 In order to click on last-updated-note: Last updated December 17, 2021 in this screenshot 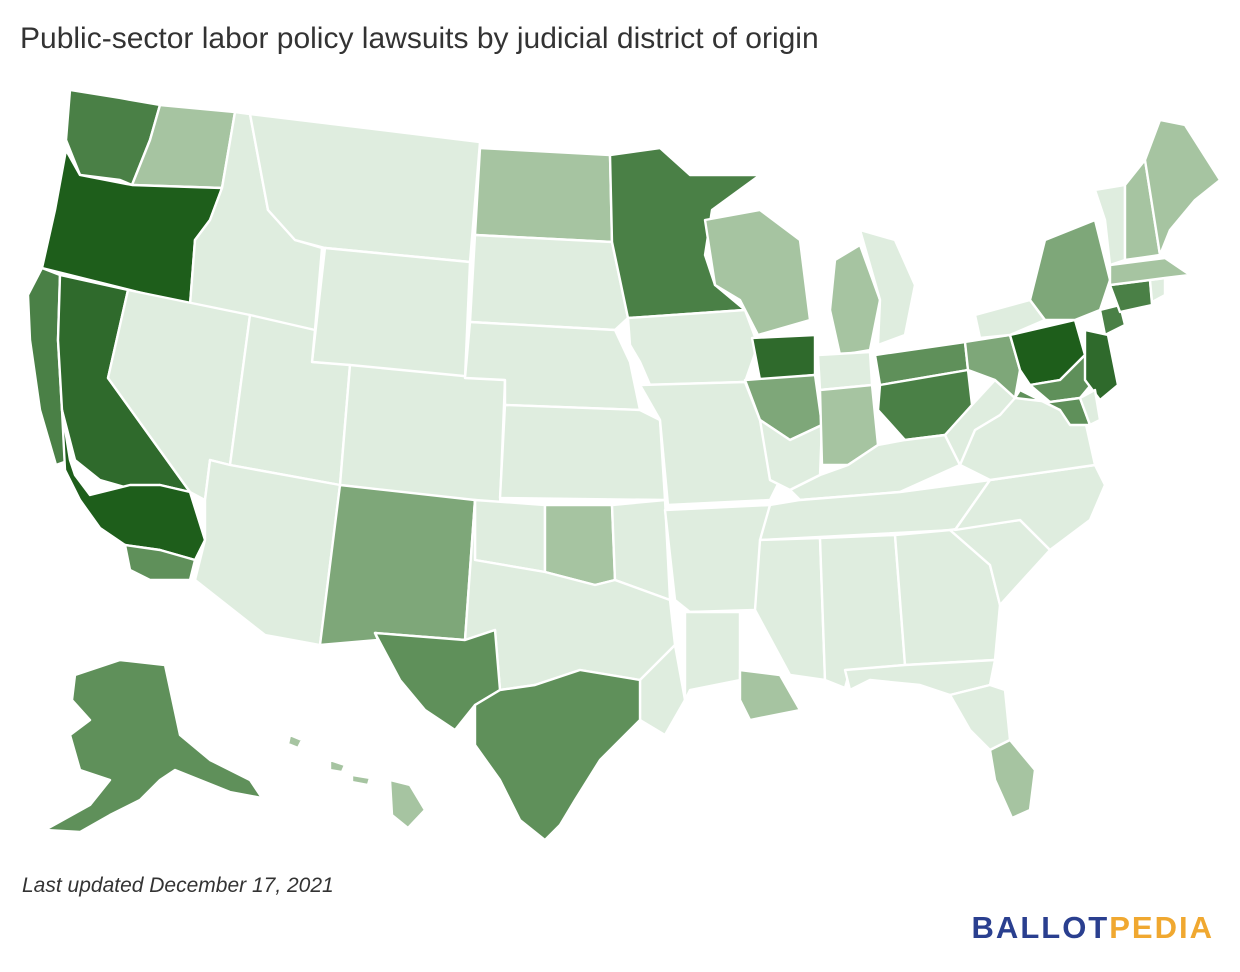, I will do `click(178, 885)`.